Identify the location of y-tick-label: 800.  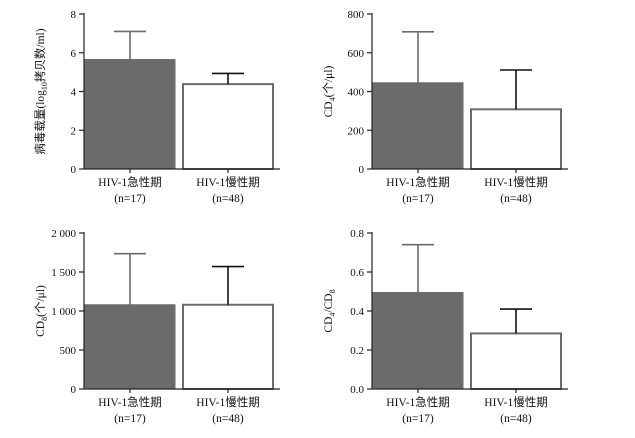
(356, 15).